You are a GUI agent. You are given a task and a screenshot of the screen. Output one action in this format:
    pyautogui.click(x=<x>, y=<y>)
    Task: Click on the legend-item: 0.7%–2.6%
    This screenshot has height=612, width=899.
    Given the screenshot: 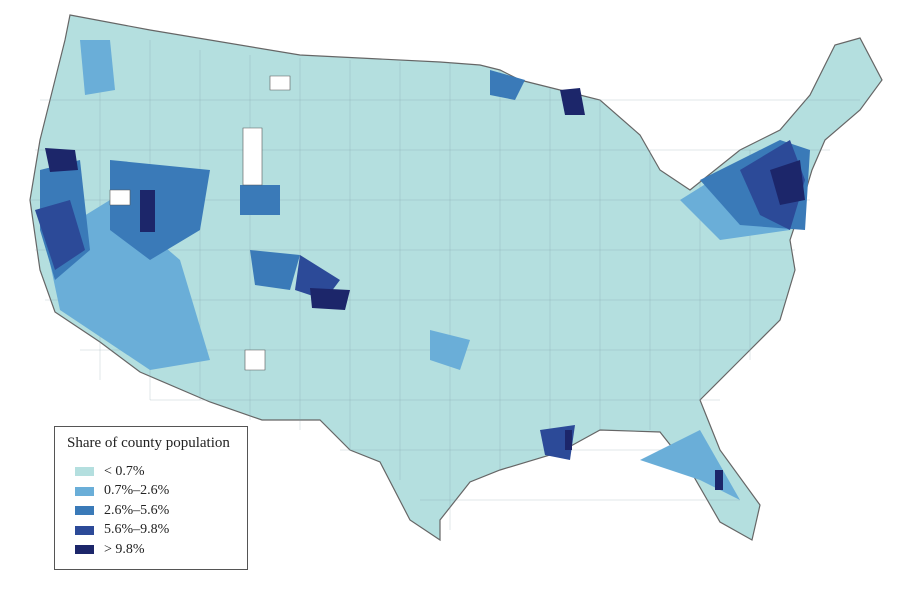 What is the action you would take?
    pyautogui.click(x=151, y=492)
    